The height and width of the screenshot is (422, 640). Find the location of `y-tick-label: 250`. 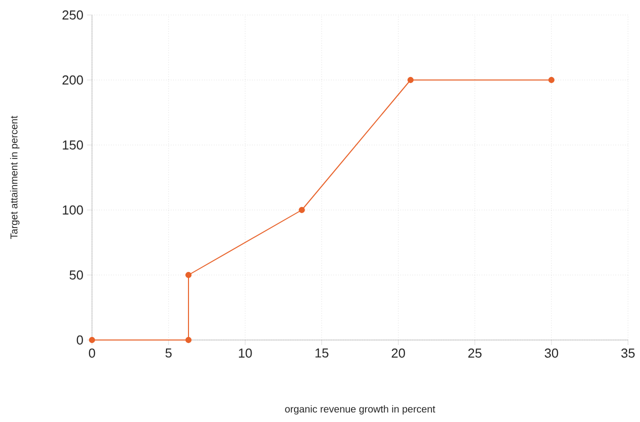

y-tick-label: 250 is located at coordinates (72, 15).